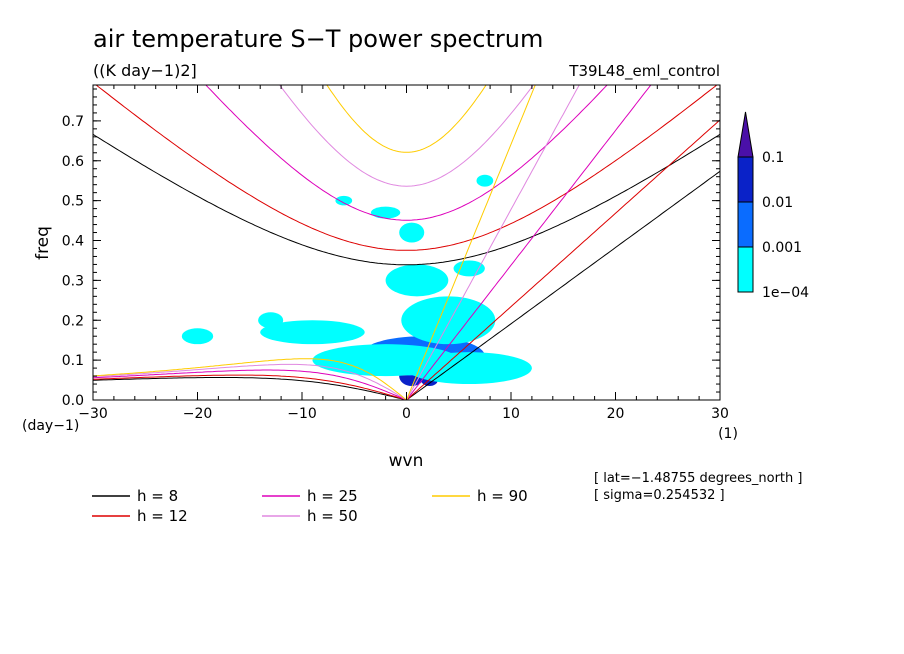  I want to click on kelvin-curve-h12, so click(563, 259).